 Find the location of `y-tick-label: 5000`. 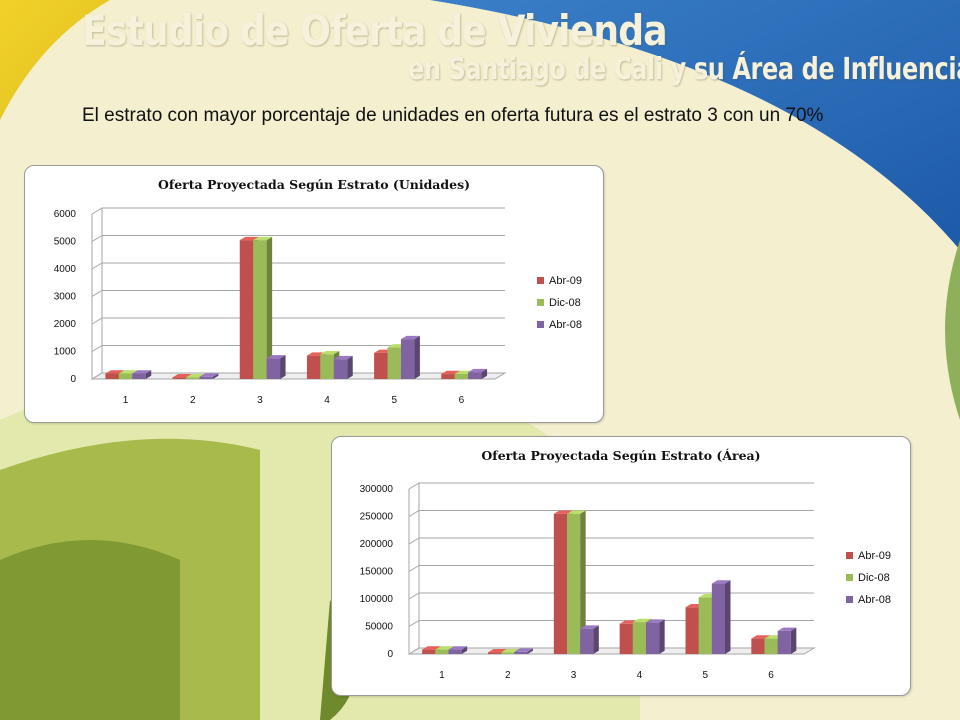

y-tick-label: 5000 is located at coordinates (65, 242).